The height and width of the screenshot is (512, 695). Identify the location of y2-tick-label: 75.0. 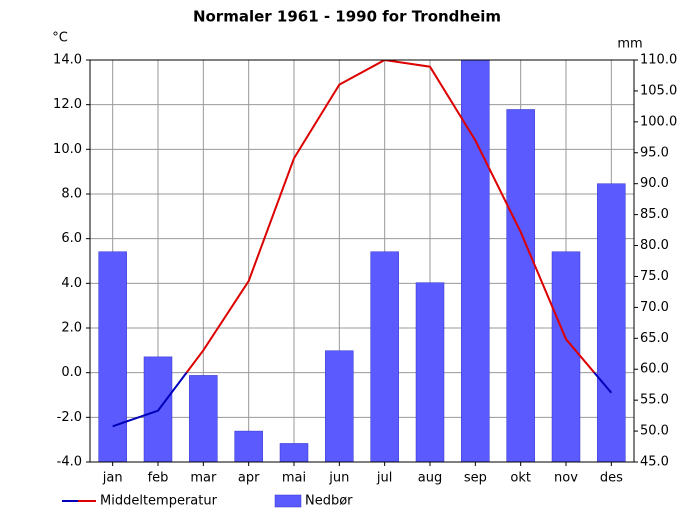
(654, 276).